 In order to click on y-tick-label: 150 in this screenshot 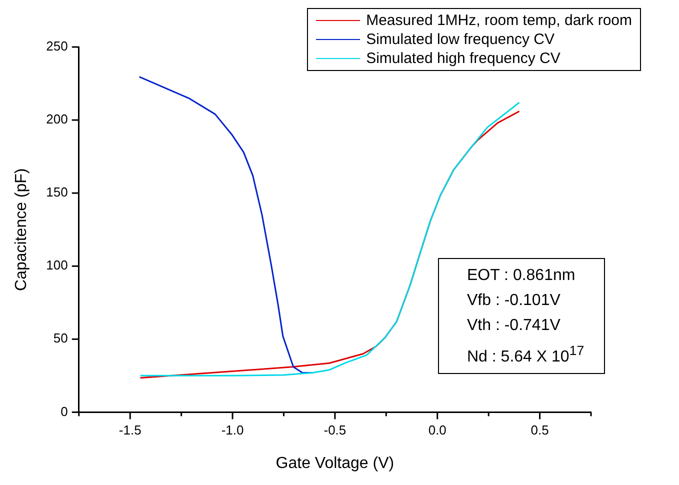, I will do `click(57, 192)`.